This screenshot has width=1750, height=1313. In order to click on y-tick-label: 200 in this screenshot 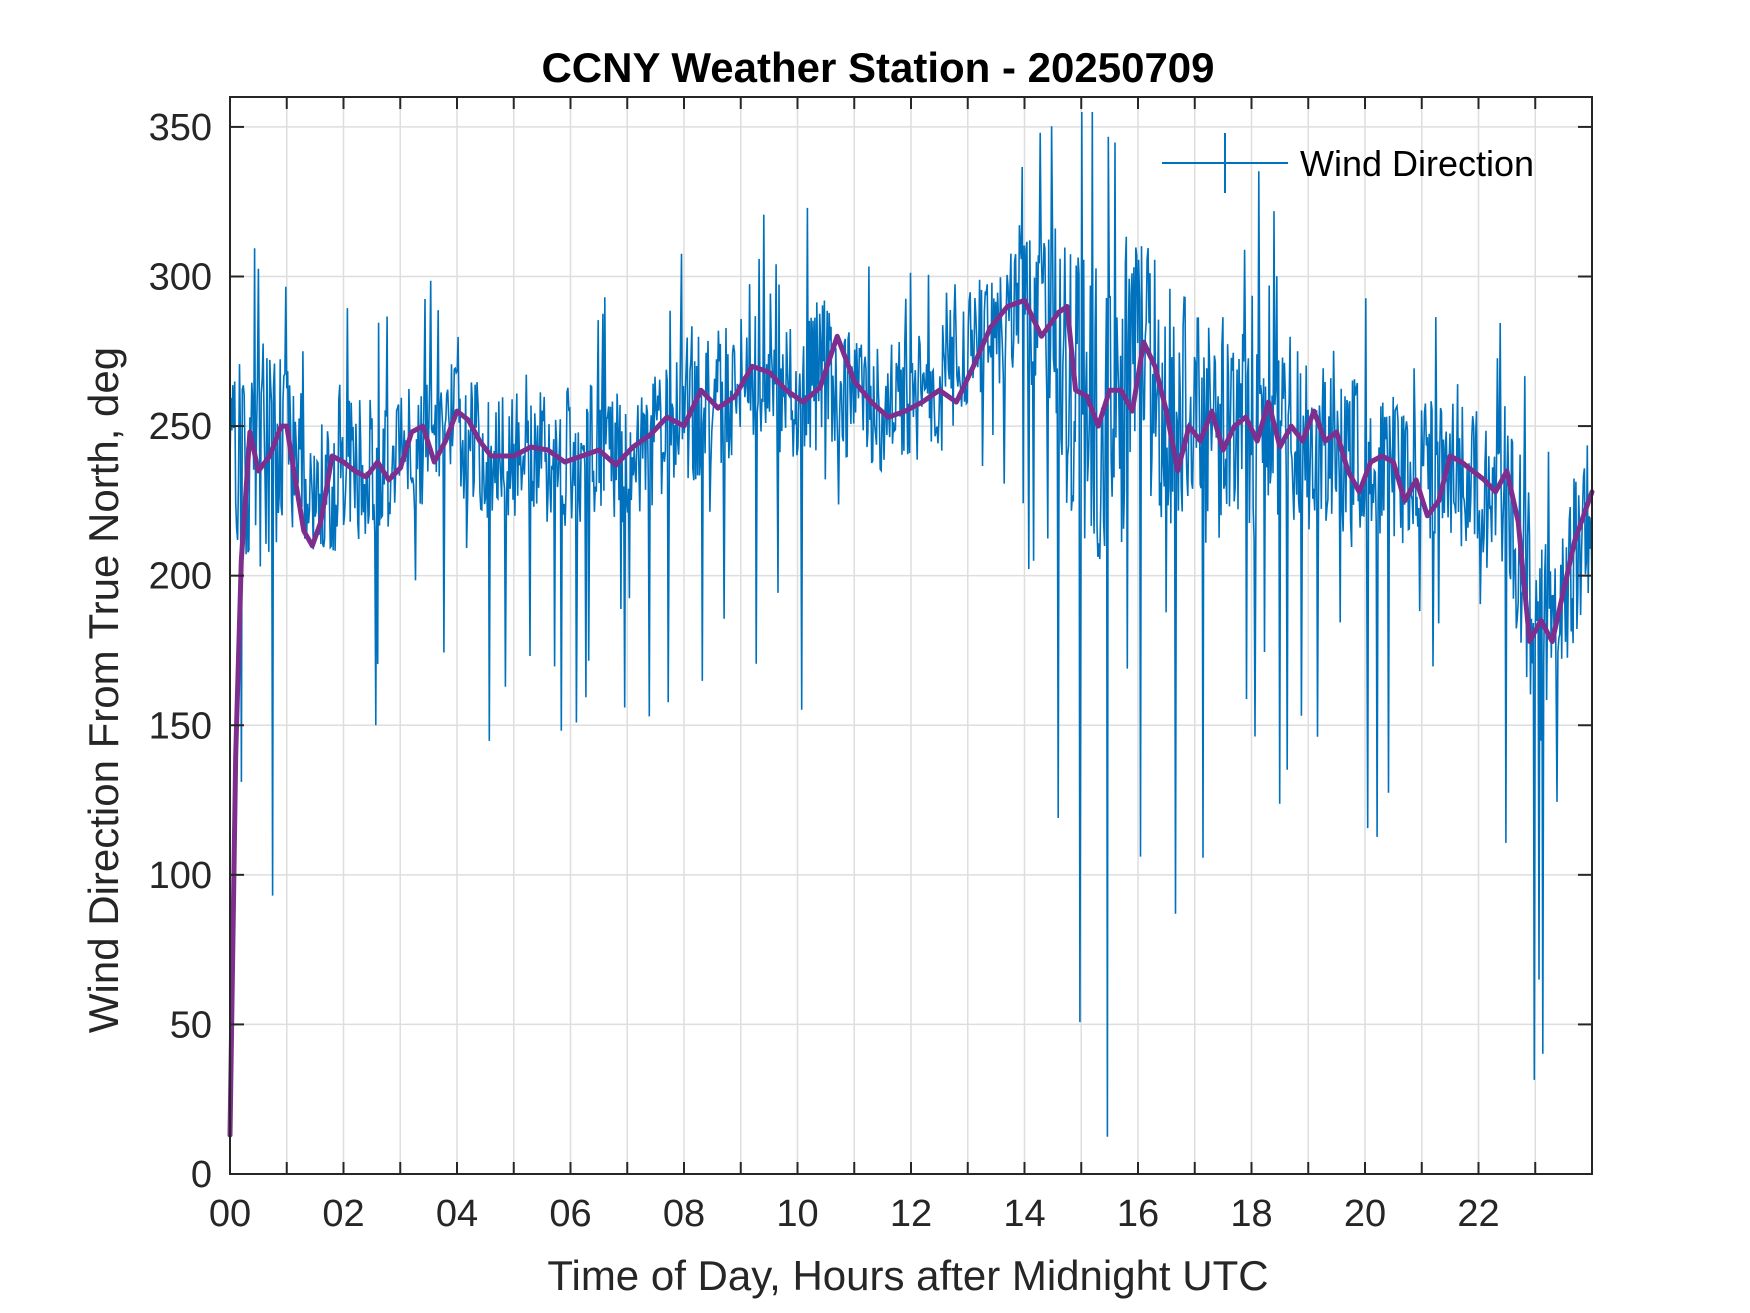, I will do `click(180, 577)`.